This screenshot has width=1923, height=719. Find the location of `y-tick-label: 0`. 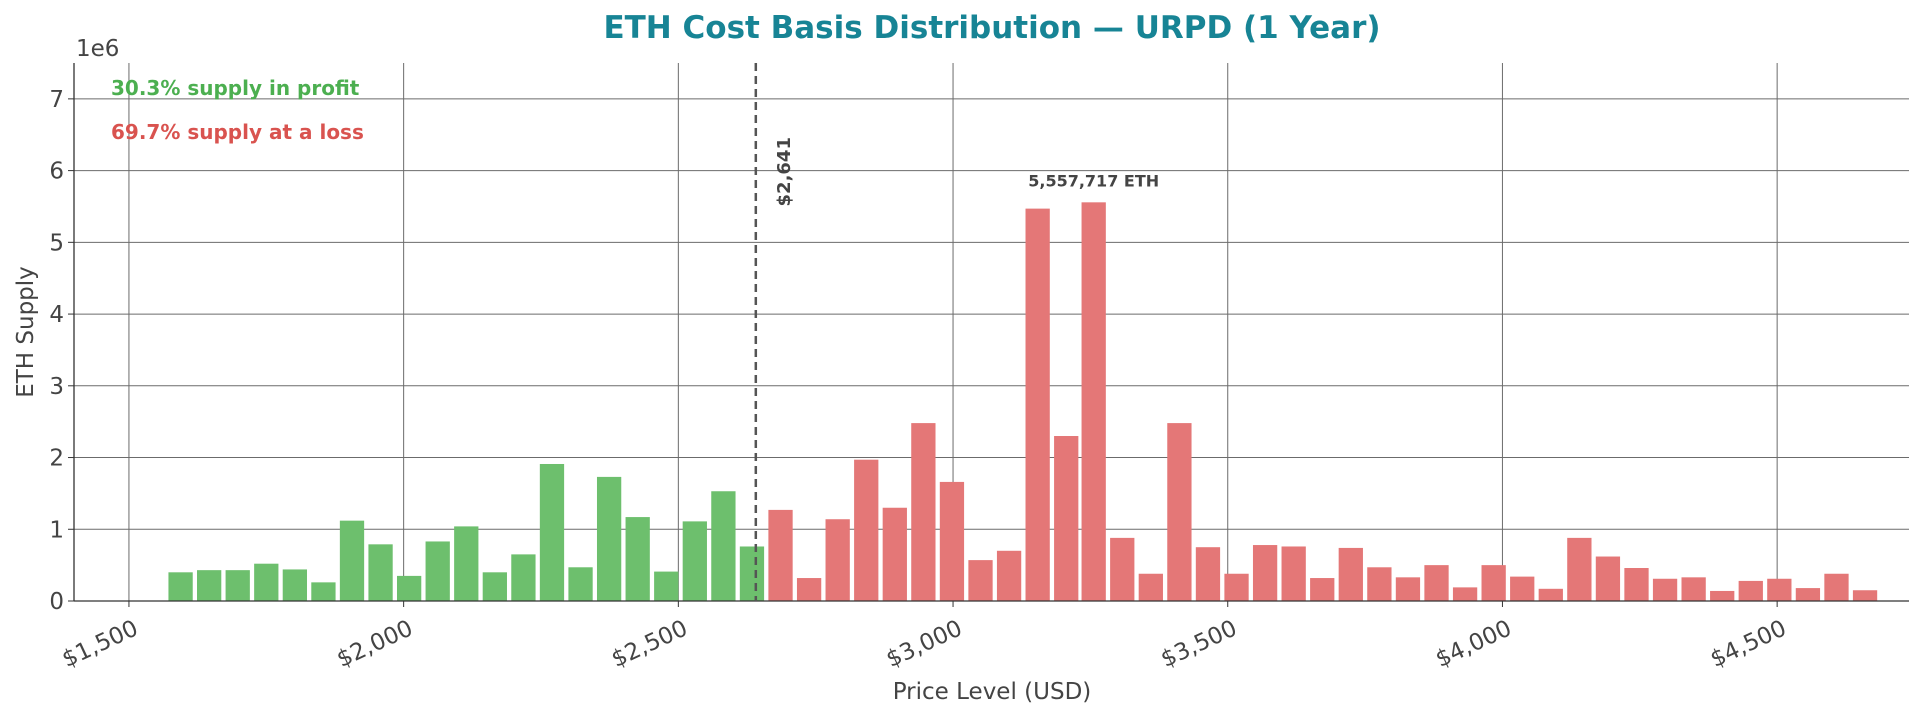

y-tick-label: 0 is located at coordinates (56, 602).